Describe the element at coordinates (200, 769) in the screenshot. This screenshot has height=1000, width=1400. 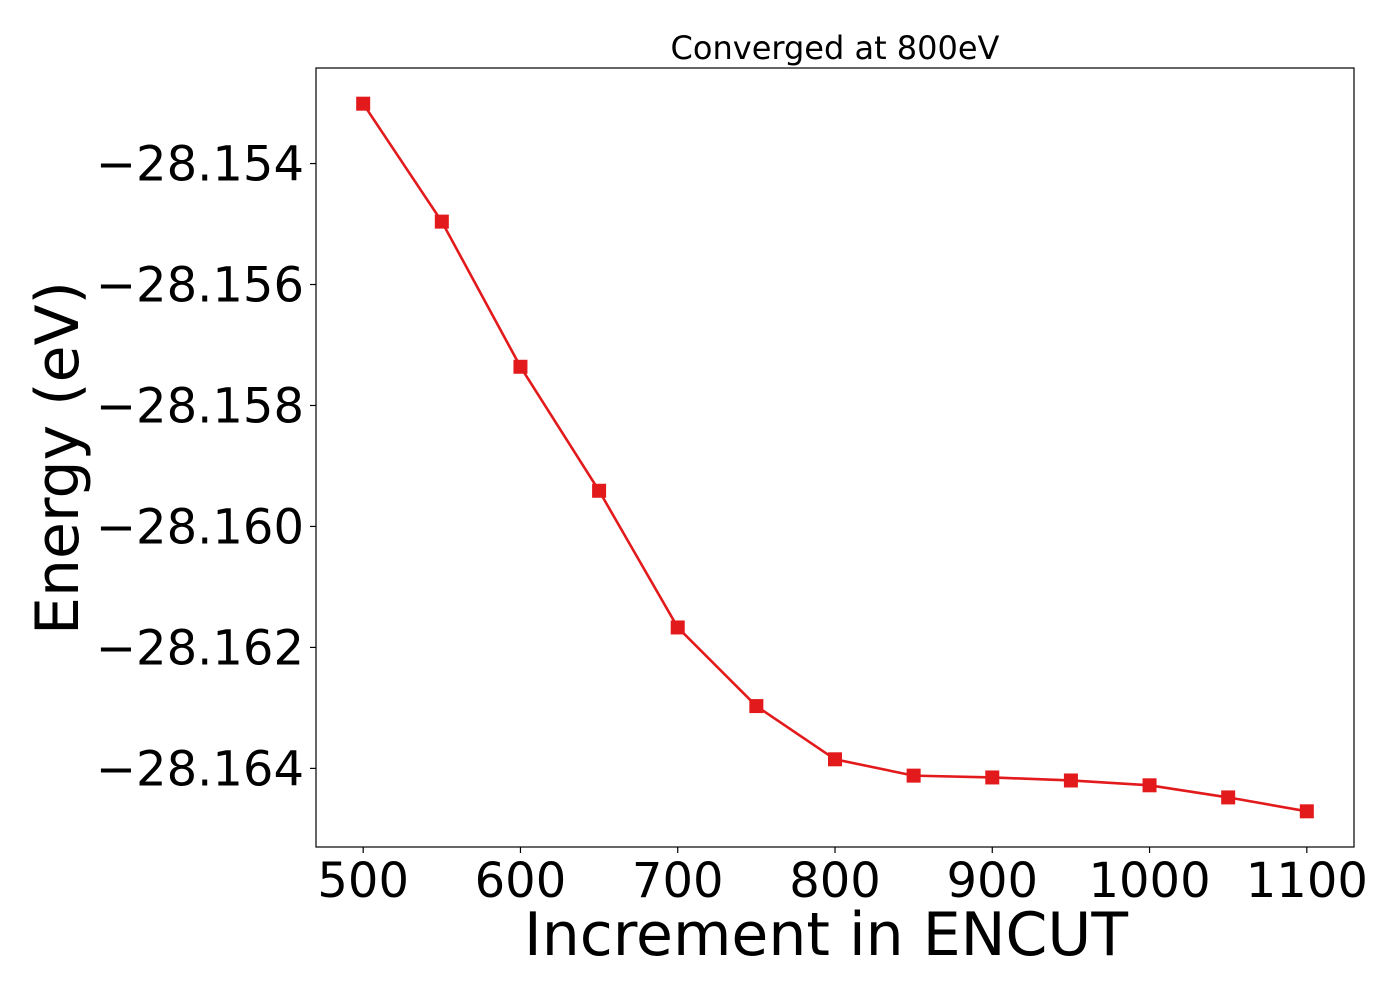
I see `y-tick-label: −28.164` at that location.